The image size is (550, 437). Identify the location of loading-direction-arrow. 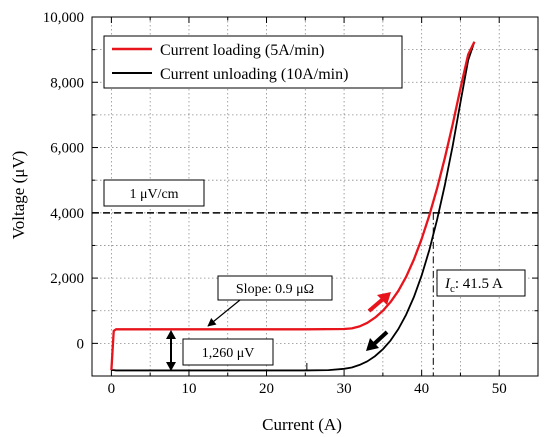
(379, 302).